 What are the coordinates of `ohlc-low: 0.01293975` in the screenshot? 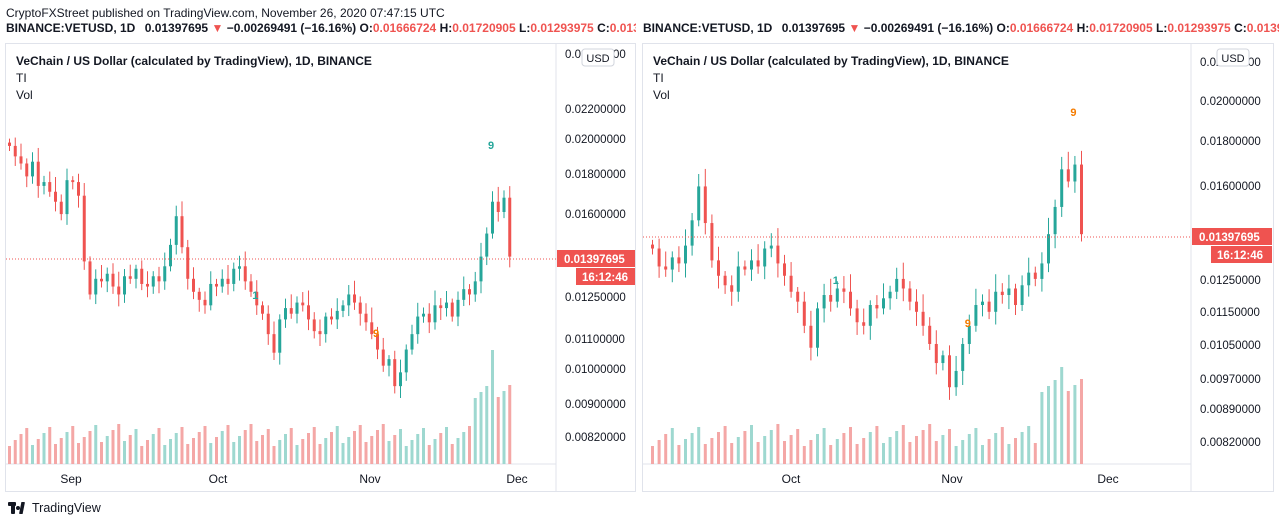 It's located at (562, 28).